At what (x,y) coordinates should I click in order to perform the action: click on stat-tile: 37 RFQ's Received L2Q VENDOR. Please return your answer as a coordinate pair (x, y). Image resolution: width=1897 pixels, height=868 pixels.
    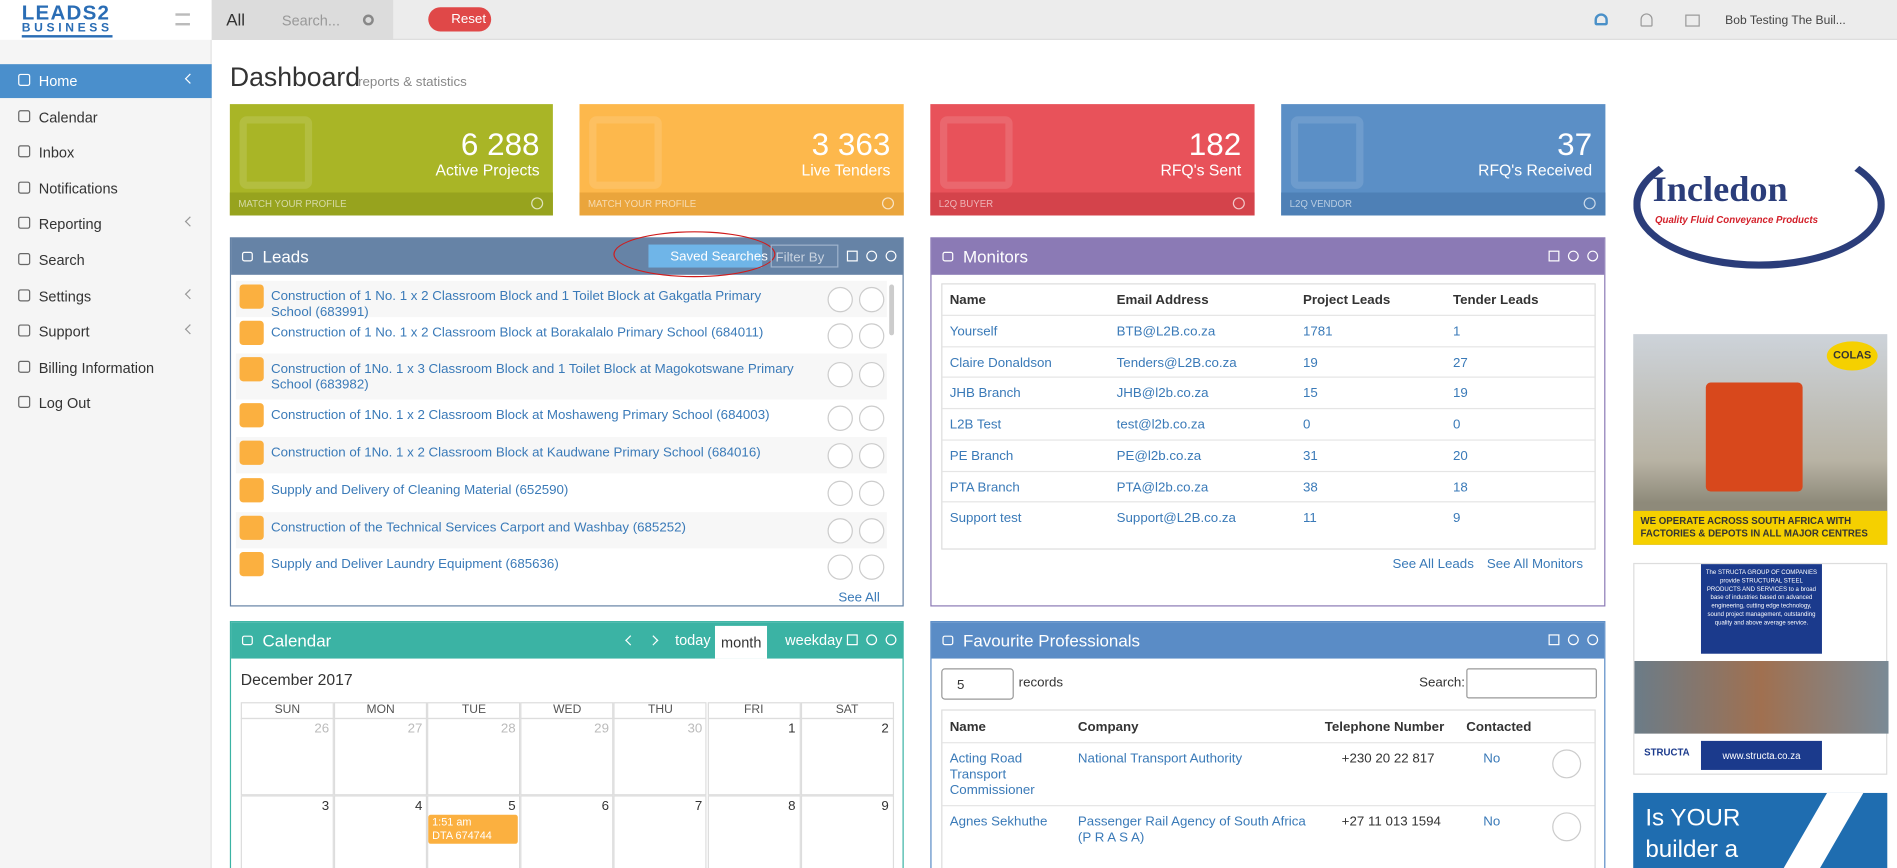
    Looking at the image, I should click on (1443, 160).